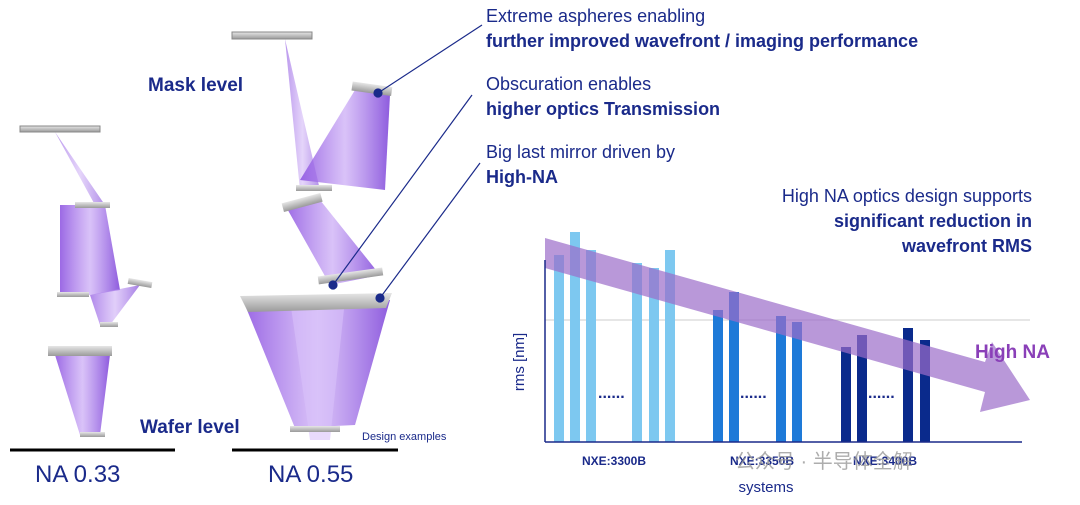 This screenshot has width=1080, height=505. Describe the element at coordinates (614, 461) in the screenshot. I see `system-label: NXE:3300B` at that location.